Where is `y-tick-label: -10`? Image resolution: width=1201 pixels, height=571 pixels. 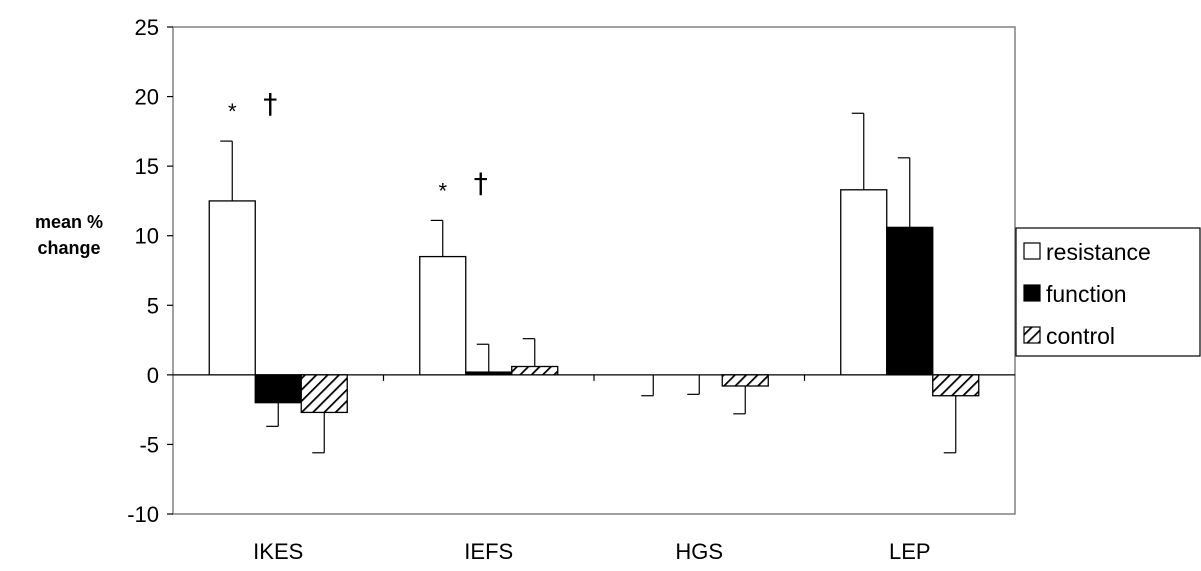
y-tick-label: -10 is located at coordinates (143, 514).